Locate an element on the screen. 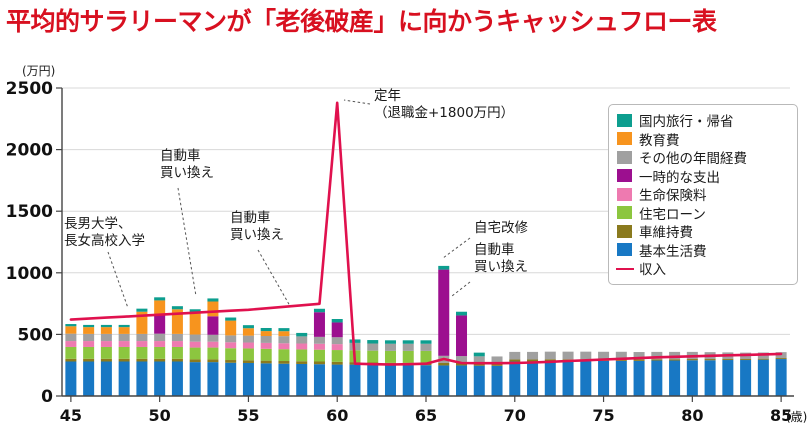 This screenshot has height=432, width=812. legend-item-4: 一時的な支出 is located at coordinates (703, 176).